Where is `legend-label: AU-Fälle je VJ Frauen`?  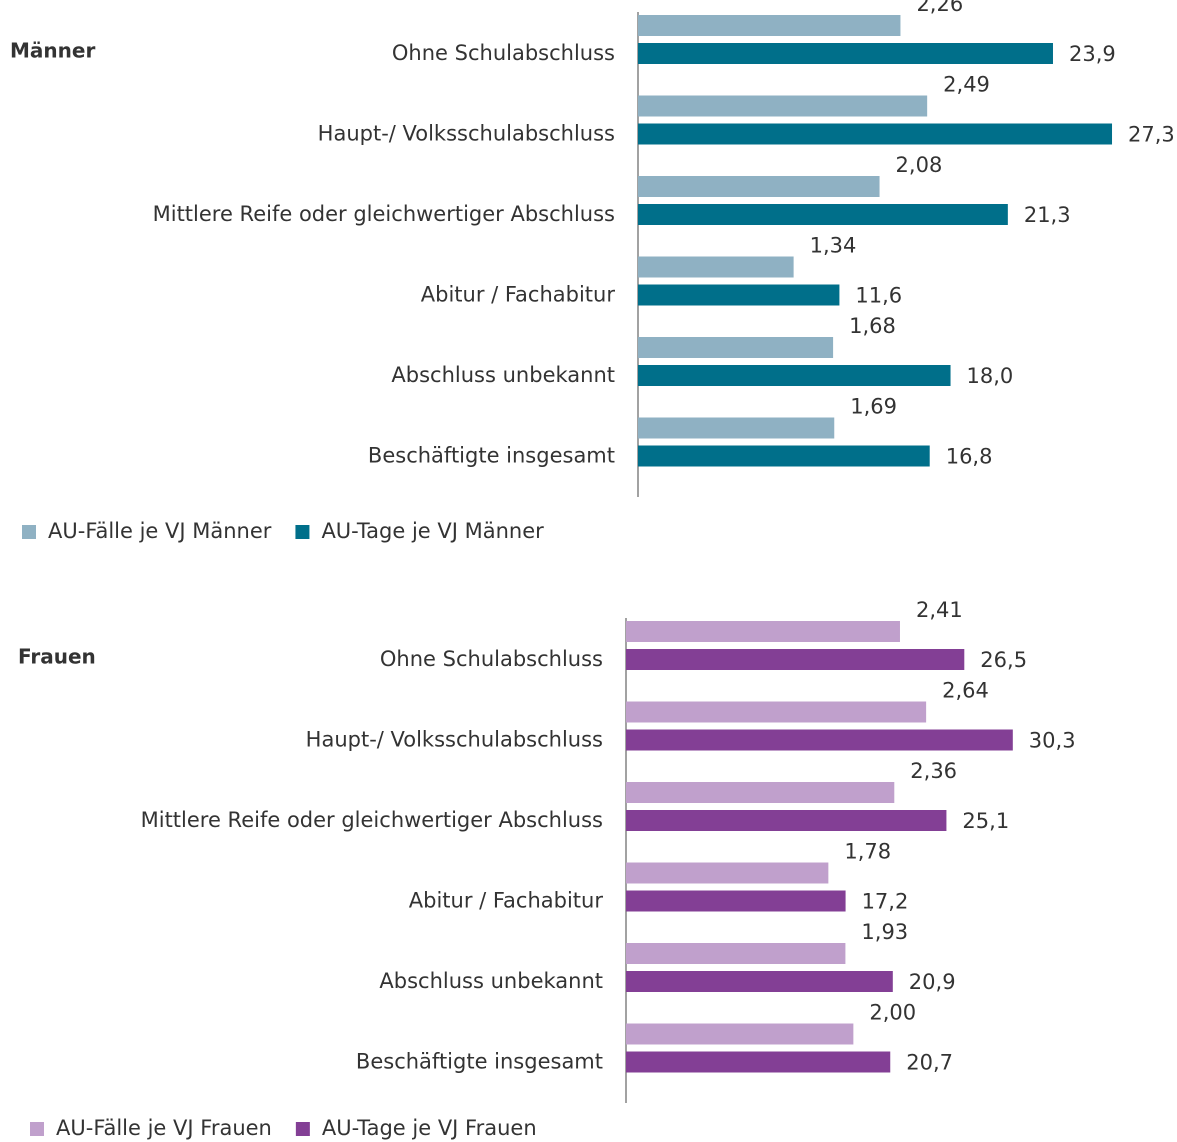
legend-label: AU-Fälle je VJ Frauen is located at coordinates (164, 1128).